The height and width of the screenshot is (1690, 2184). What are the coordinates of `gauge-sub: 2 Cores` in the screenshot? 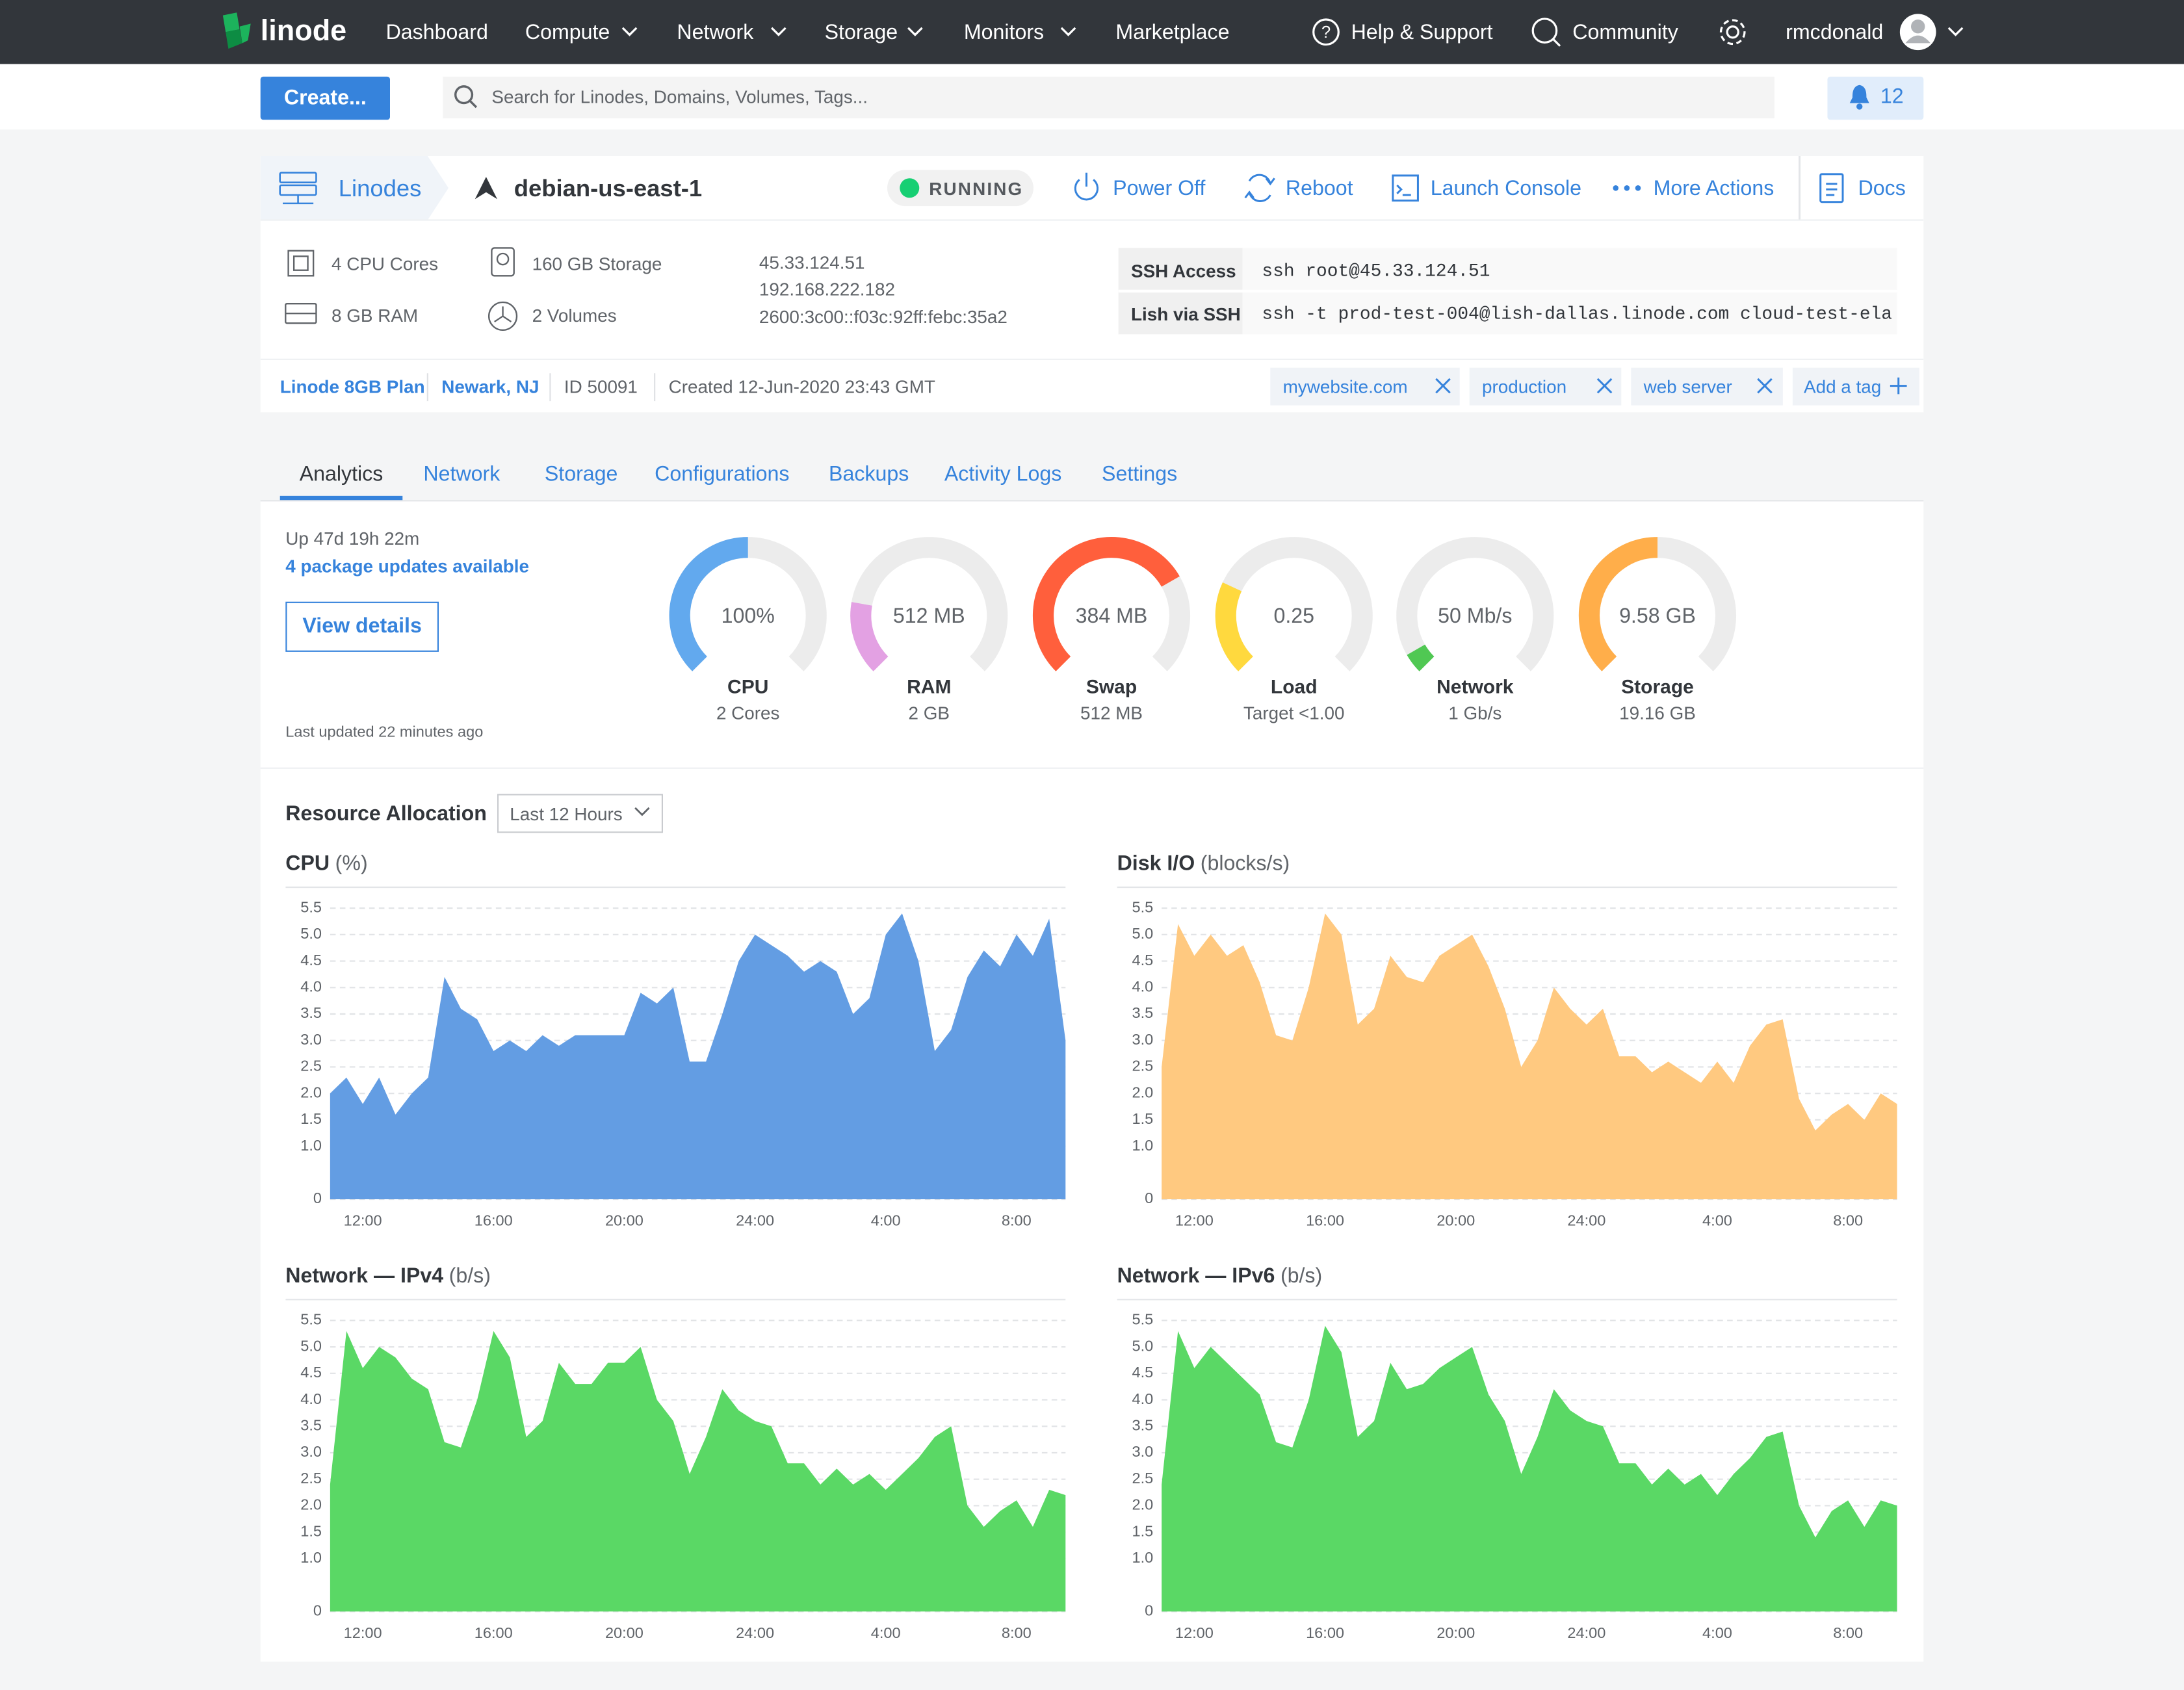 It's located at (748, 713).